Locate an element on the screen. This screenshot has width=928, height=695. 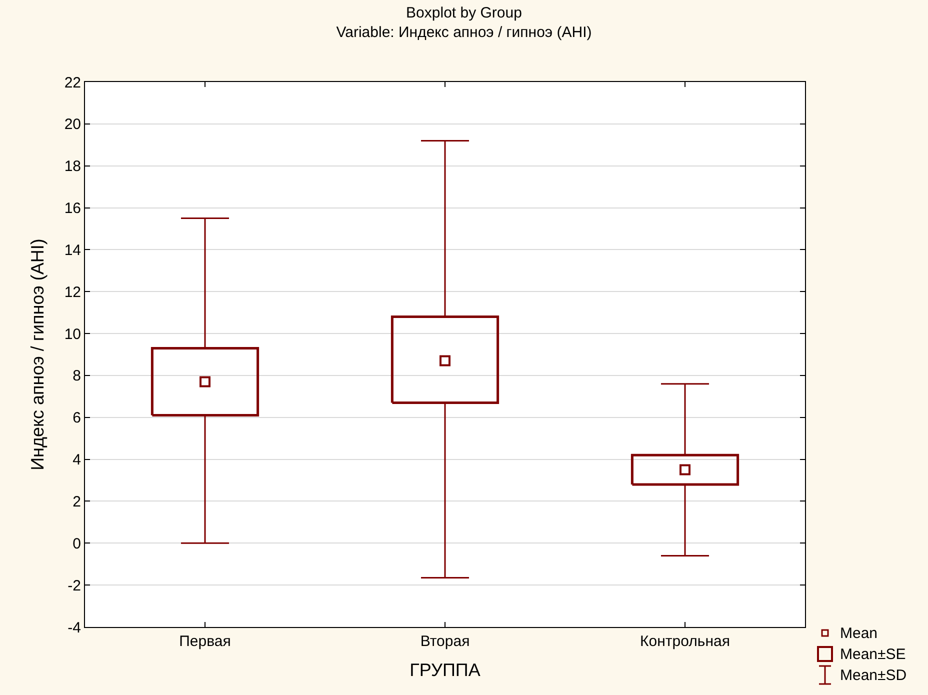
y-tick-label: 6 is located at coordinates (76, 418).